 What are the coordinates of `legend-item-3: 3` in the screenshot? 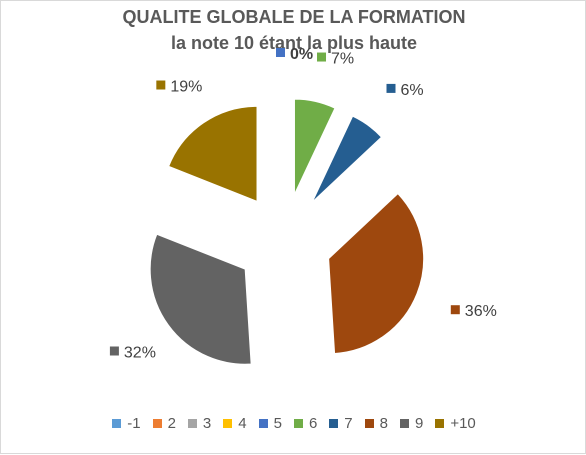 It's located at (199, 423).